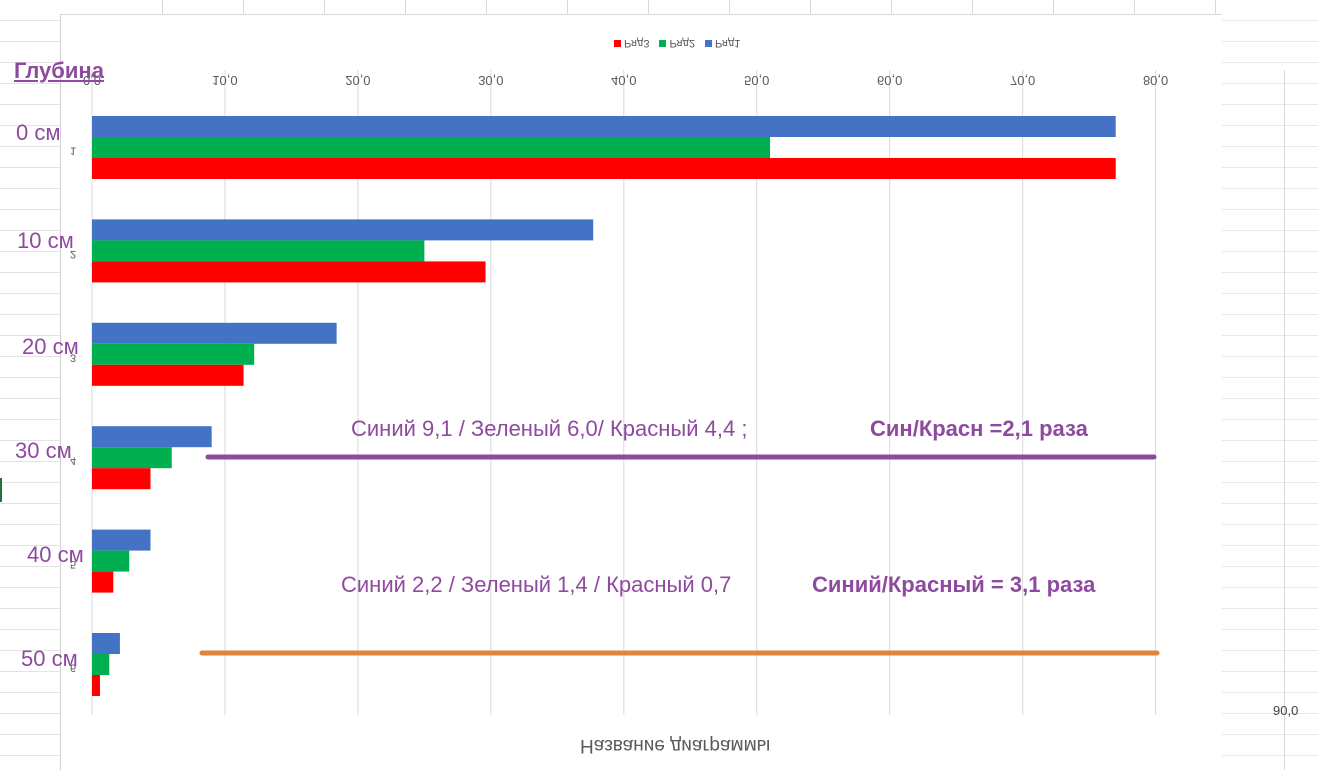  What do you see at coordinates (38, 132) in the screenshot?
I see `depth-label-0: 0 см` at bounding box center [38, 132].